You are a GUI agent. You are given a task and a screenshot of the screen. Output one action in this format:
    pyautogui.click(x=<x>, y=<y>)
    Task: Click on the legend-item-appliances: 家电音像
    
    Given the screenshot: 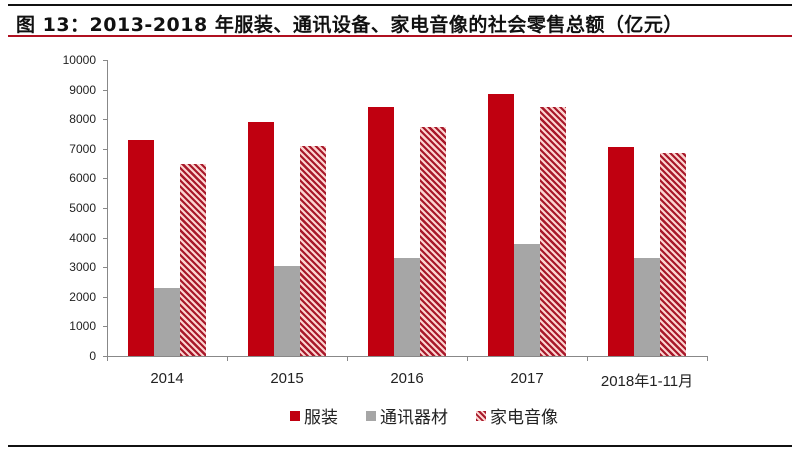 What is the action you would take?
    pyautogui.click(x=517, y=415)
    